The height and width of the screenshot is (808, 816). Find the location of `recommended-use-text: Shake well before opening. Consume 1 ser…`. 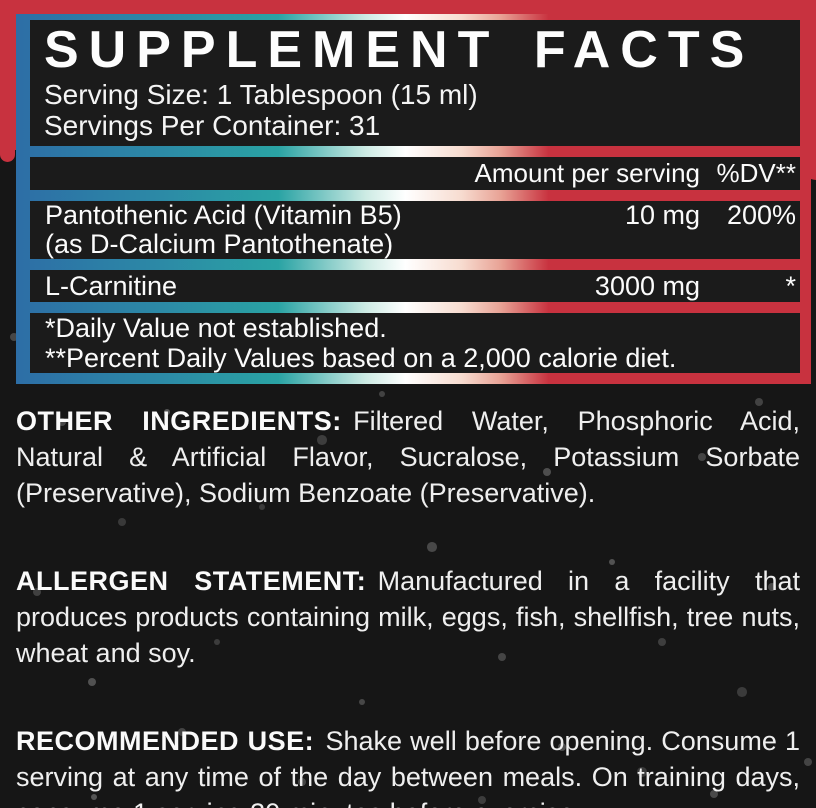

recommended-use-text: Shake well before opening. Consume 1 ser… is located at coordinates (408, 767).